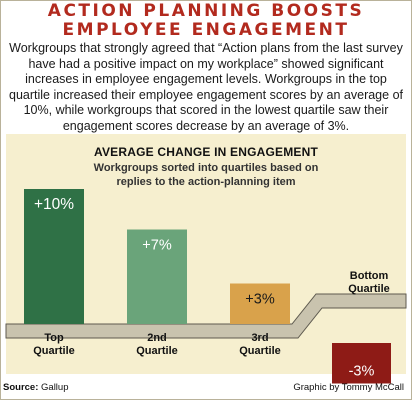 The height and width of the screenshot is (400, 412). Describe the element at coordinates (55, 387) in the screenshot. I see `source-value: Gallup` at that location.